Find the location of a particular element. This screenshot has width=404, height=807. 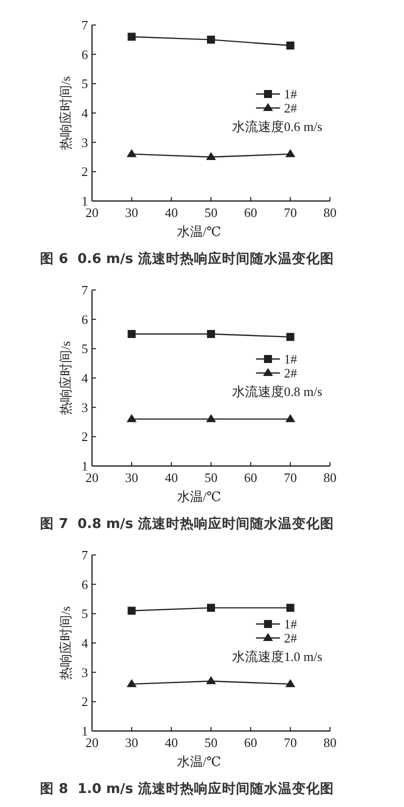

text: 图 8 1.0 m/s 流速时热响应时间随水温变化图 is located at coordinates (187, 788).